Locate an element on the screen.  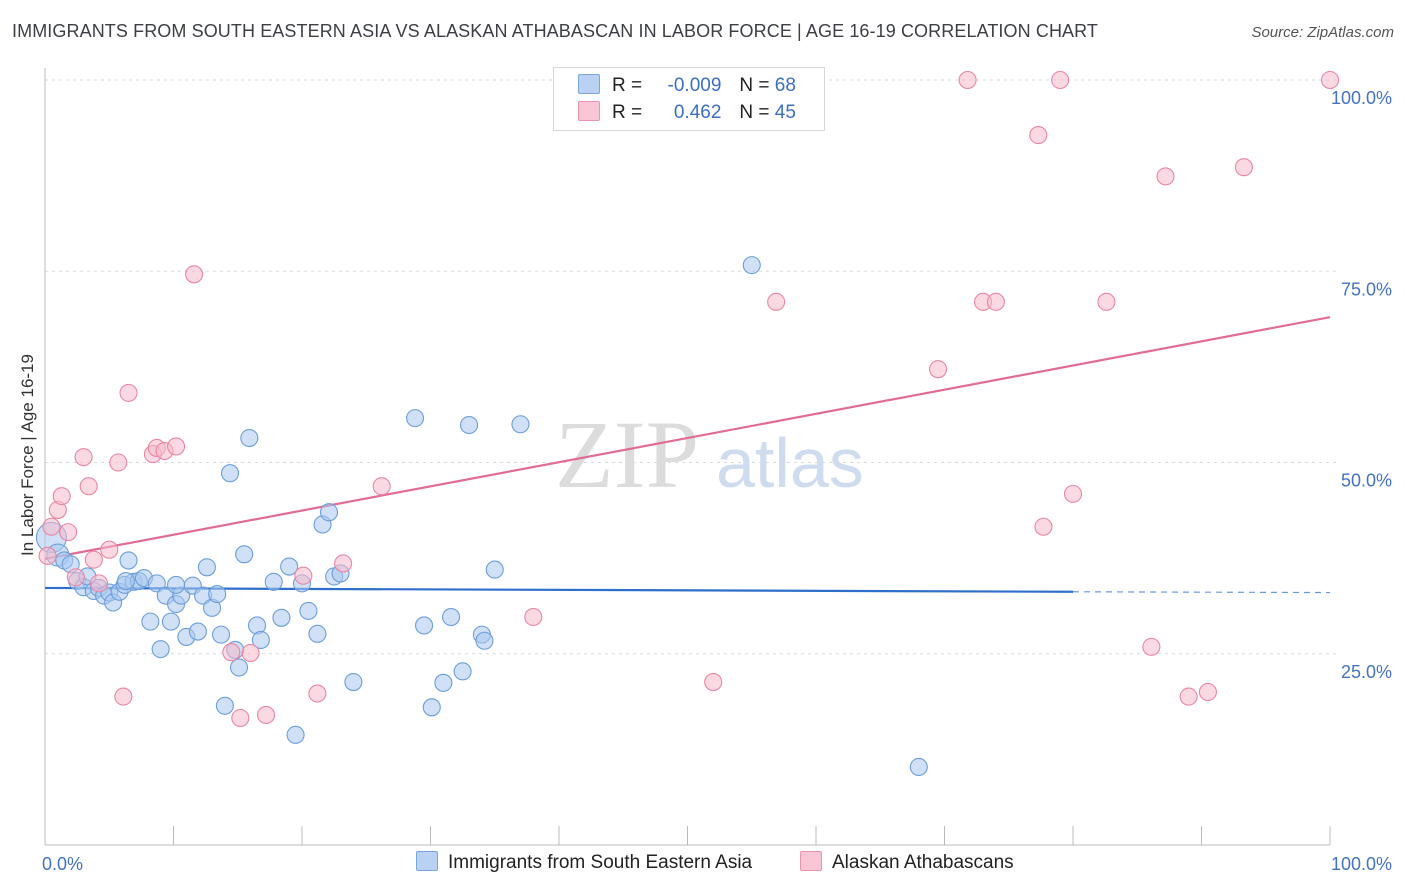
bottom-legend-series2: Alaskan Athabascans is located at coordinates (907, 862).